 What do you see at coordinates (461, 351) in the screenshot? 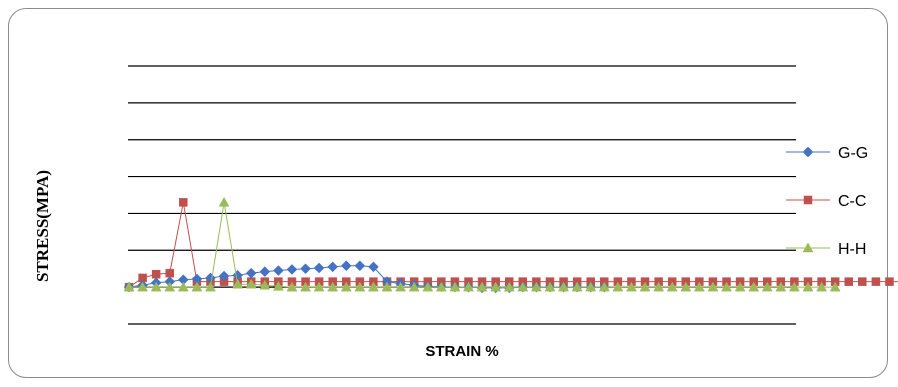
I see `x-axis-title: STRAIN %` at bounding box center [461, 351].